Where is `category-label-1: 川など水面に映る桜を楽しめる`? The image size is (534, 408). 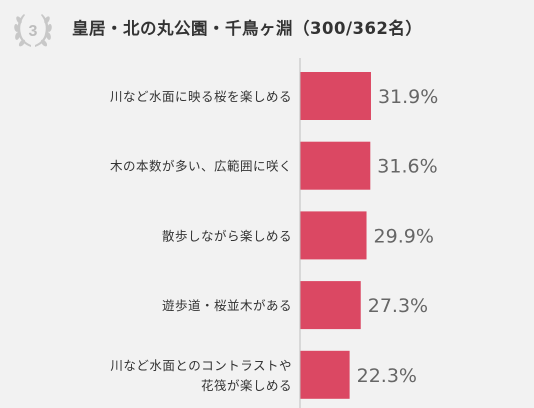
category-label-1: 川など水面に映る桜を楽しめる is located at coordinates (201, 96).